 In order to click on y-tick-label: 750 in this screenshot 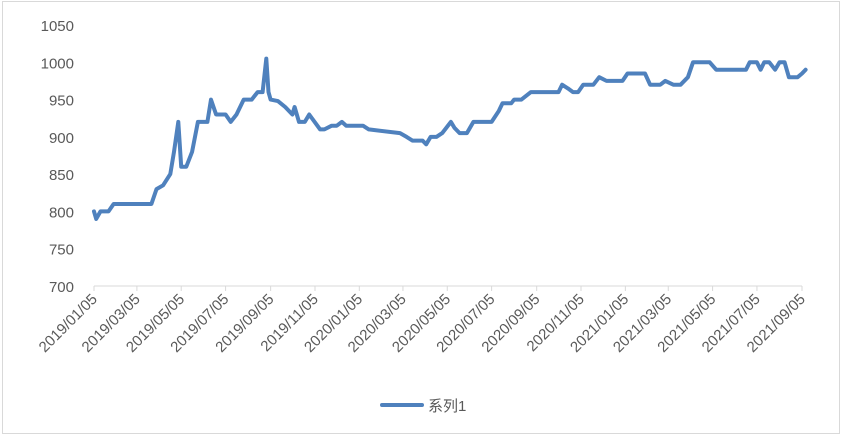, I will do `click(61, 250)`.